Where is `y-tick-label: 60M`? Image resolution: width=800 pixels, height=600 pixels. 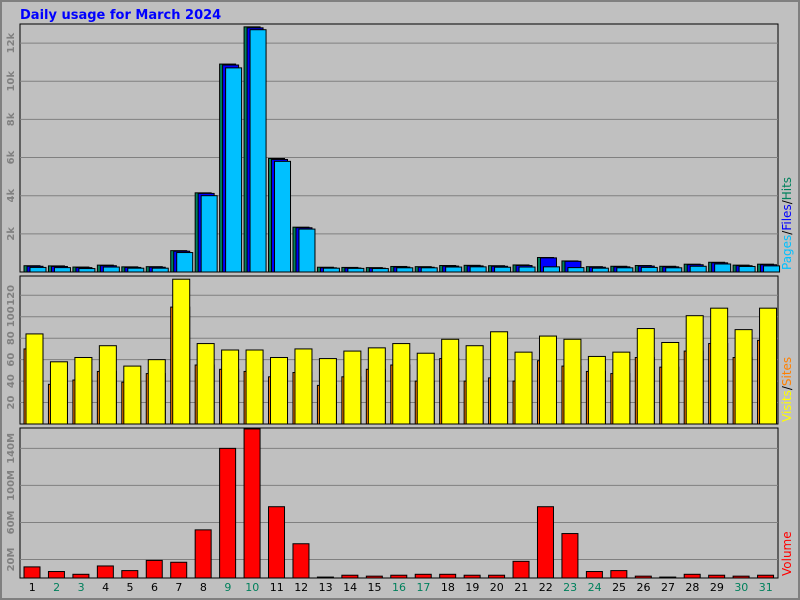 y-tick-label: 60M is located at coordinates (11, 522).